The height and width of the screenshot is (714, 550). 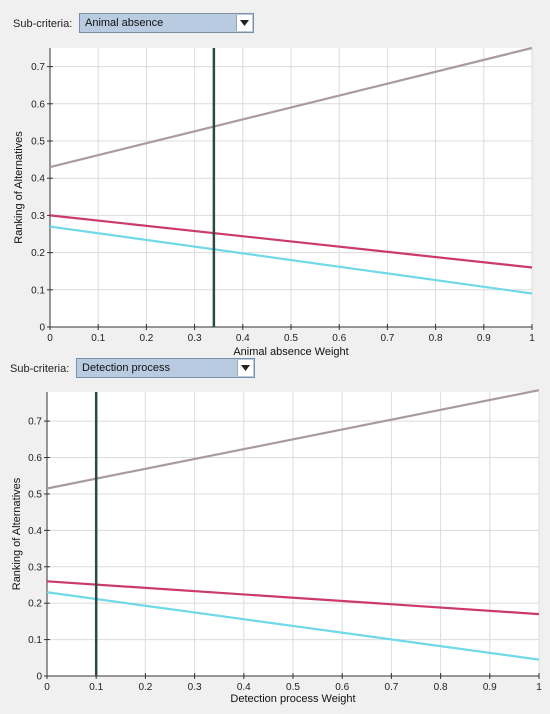 I want to click on subcriteria-dropdown: Detection process, so click(x=165, y=368).